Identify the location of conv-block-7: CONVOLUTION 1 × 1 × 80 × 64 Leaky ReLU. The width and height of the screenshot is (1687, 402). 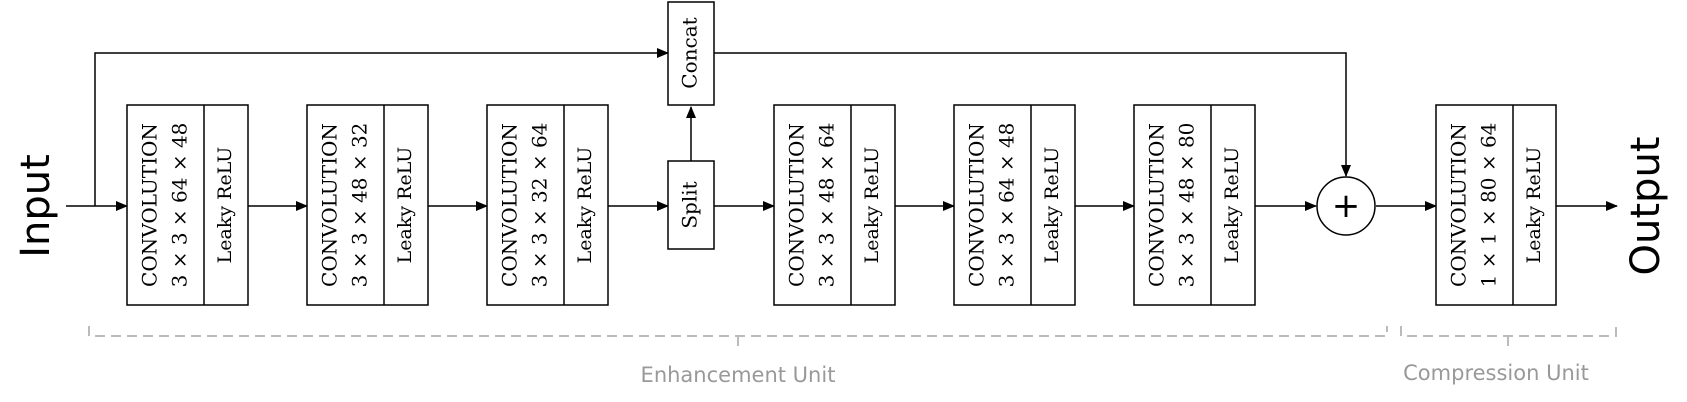
(1496, 205).